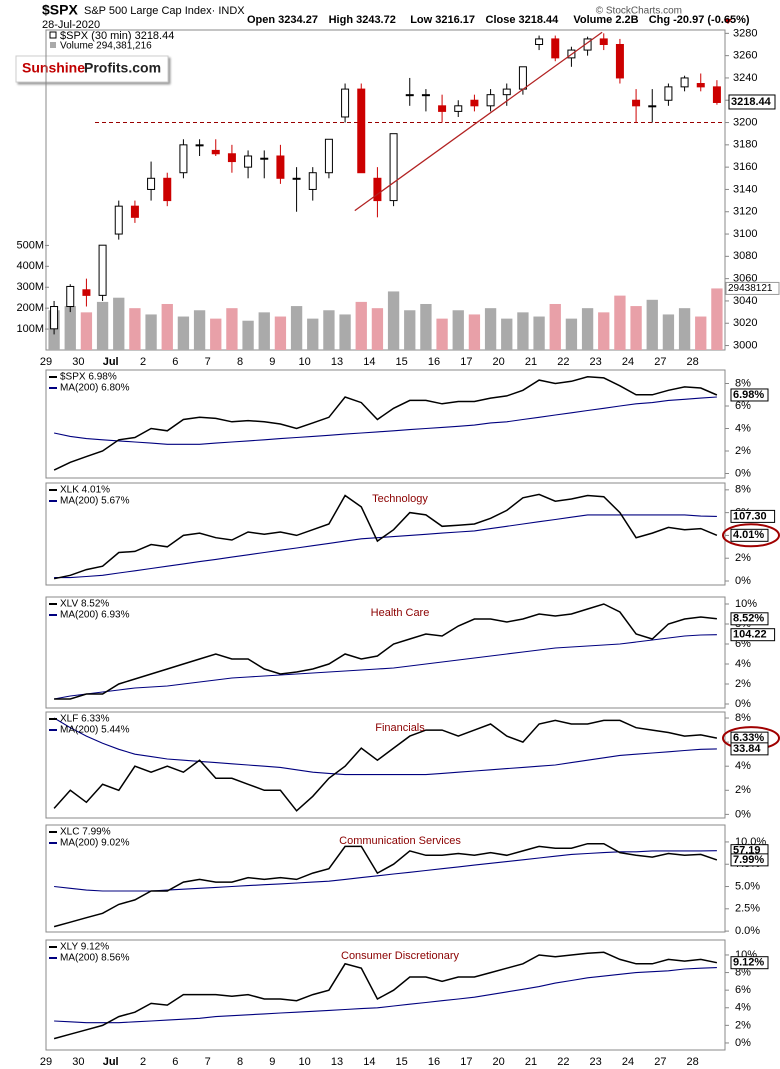 This screenshot has width=780, height=1069. Describe the element at coordinates (117, 36) in the screenshot. I see `legend-entry: $SPX (30 min) 3218.44` at that location.